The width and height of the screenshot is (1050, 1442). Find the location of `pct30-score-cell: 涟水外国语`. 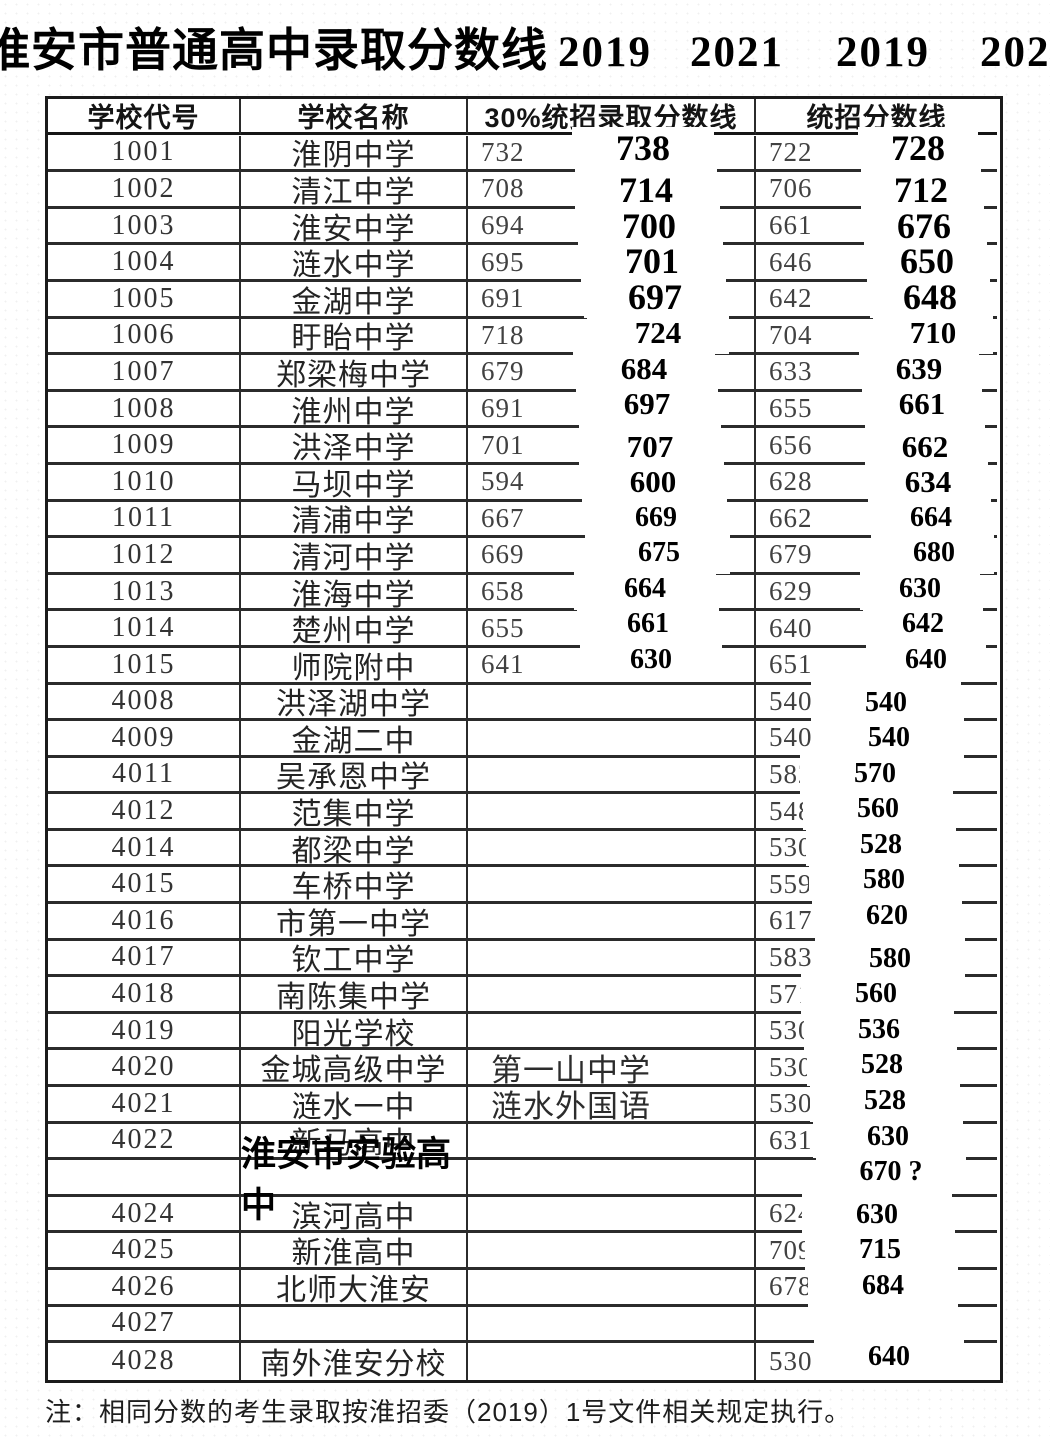

pct30-score-cell: 涟水外国语 is located at coordinates (612, 1105).